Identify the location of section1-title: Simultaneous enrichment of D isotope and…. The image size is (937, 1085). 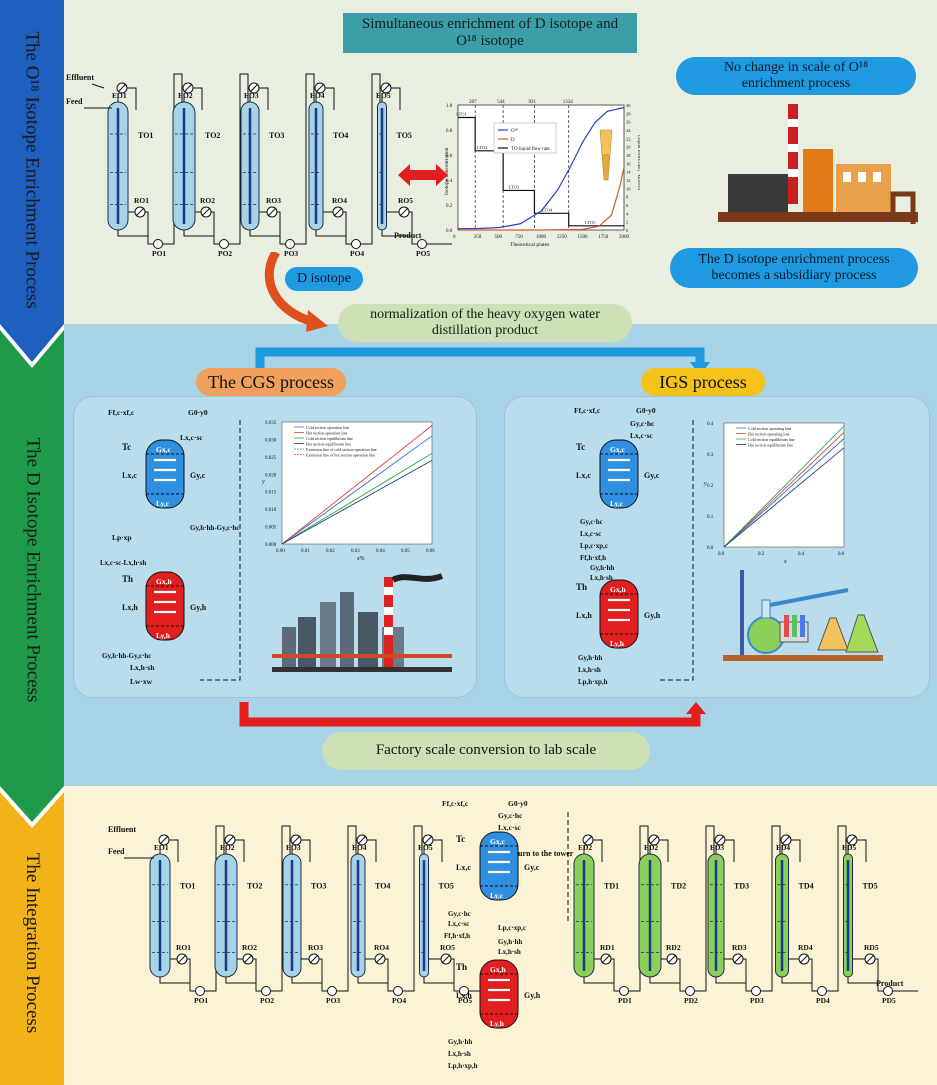
(490, 33).